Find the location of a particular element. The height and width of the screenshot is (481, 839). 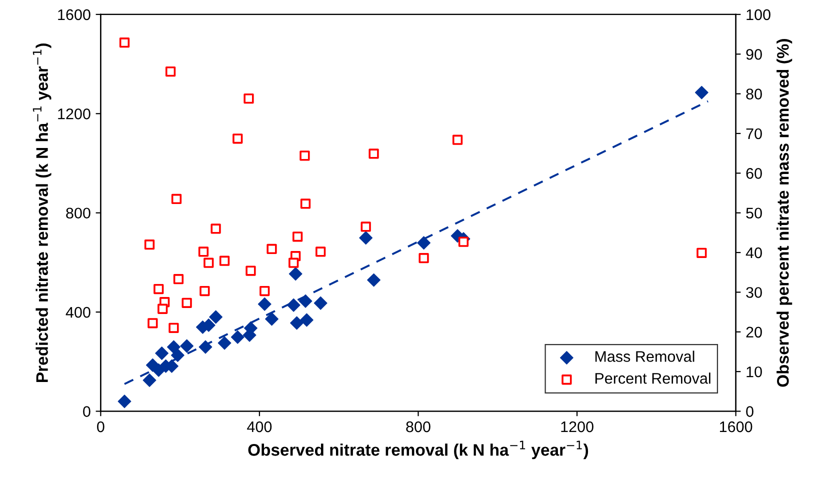

y2-tick-label: 80 is located at coordinates (754, 94).